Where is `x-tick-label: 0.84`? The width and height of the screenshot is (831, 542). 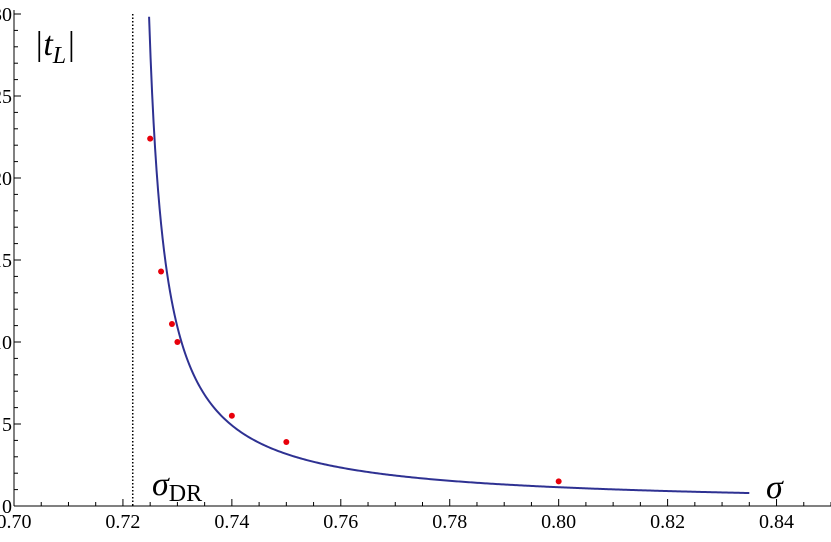 x-tick-label: 0.84 is located at coordinates (776, 522).